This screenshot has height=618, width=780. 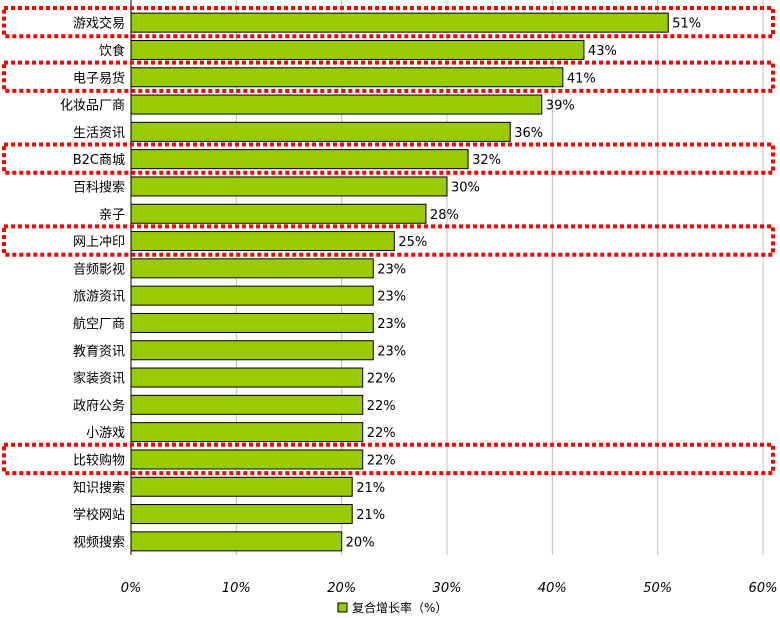 I want to click on category-label: 电子易货, so click(x=99, y=78).